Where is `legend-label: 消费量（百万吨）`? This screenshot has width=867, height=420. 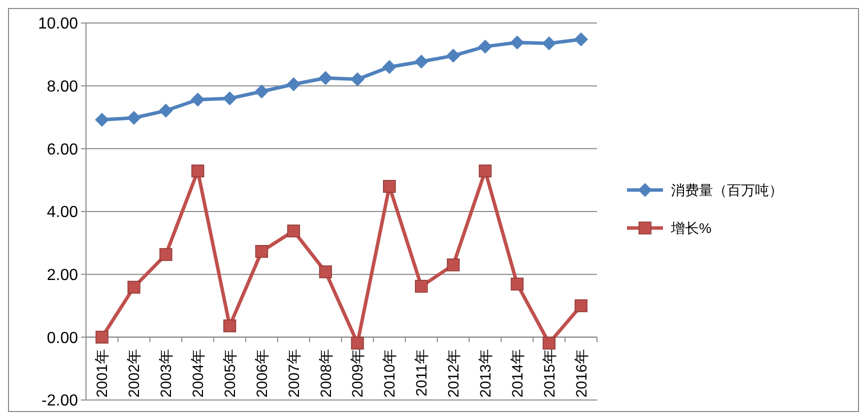
legend-label: 消费量（百万吨） is located at coordinates (727, 190).